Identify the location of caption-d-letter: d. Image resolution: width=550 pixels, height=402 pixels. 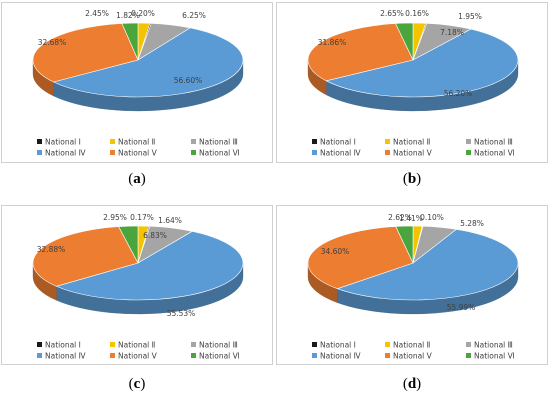
(412, 384).